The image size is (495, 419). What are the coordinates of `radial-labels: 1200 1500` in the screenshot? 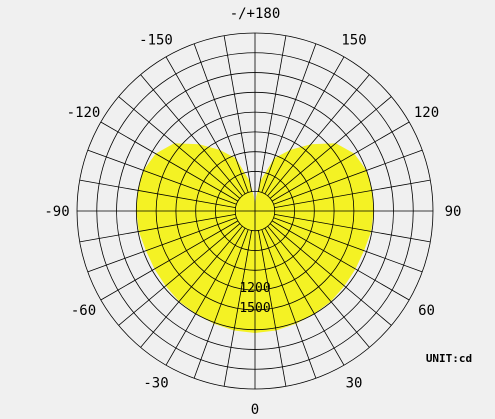 It's located at (254, 298).